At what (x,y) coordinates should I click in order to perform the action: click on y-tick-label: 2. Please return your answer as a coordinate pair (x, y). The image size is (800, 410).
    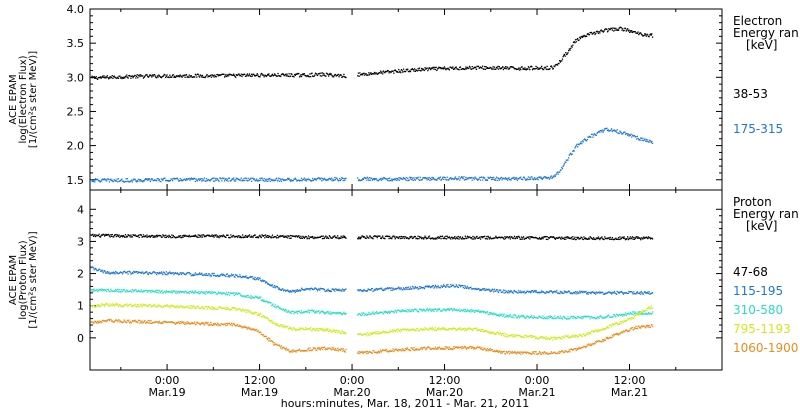
    Looking at the image, I should click on (80, 274).